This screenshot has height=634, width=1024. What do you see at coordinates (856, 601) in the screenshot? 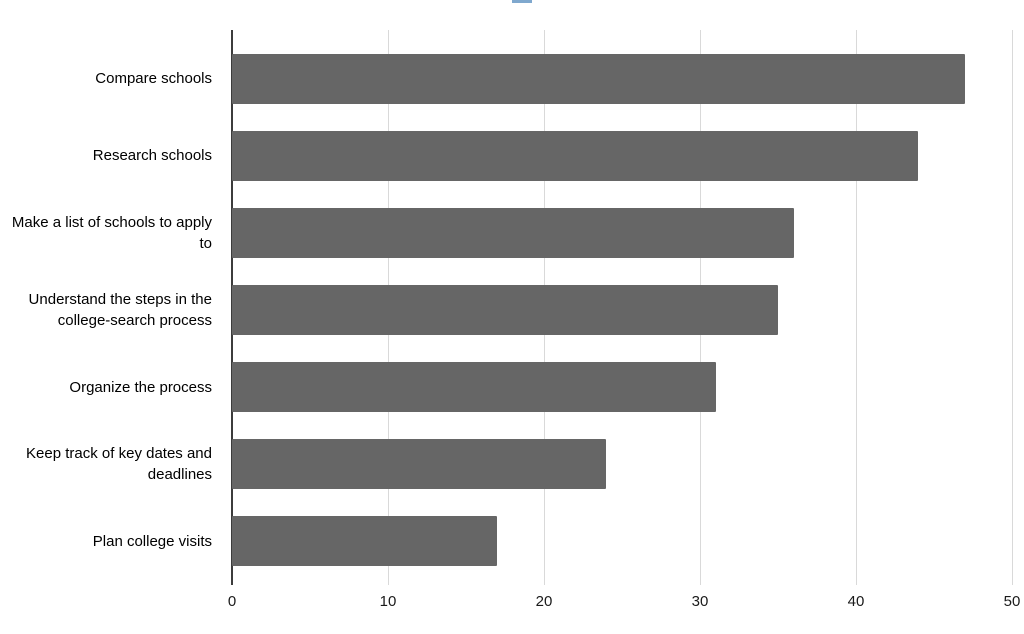
I see `x-tick-label: 40` at bounding box center [856, 601].